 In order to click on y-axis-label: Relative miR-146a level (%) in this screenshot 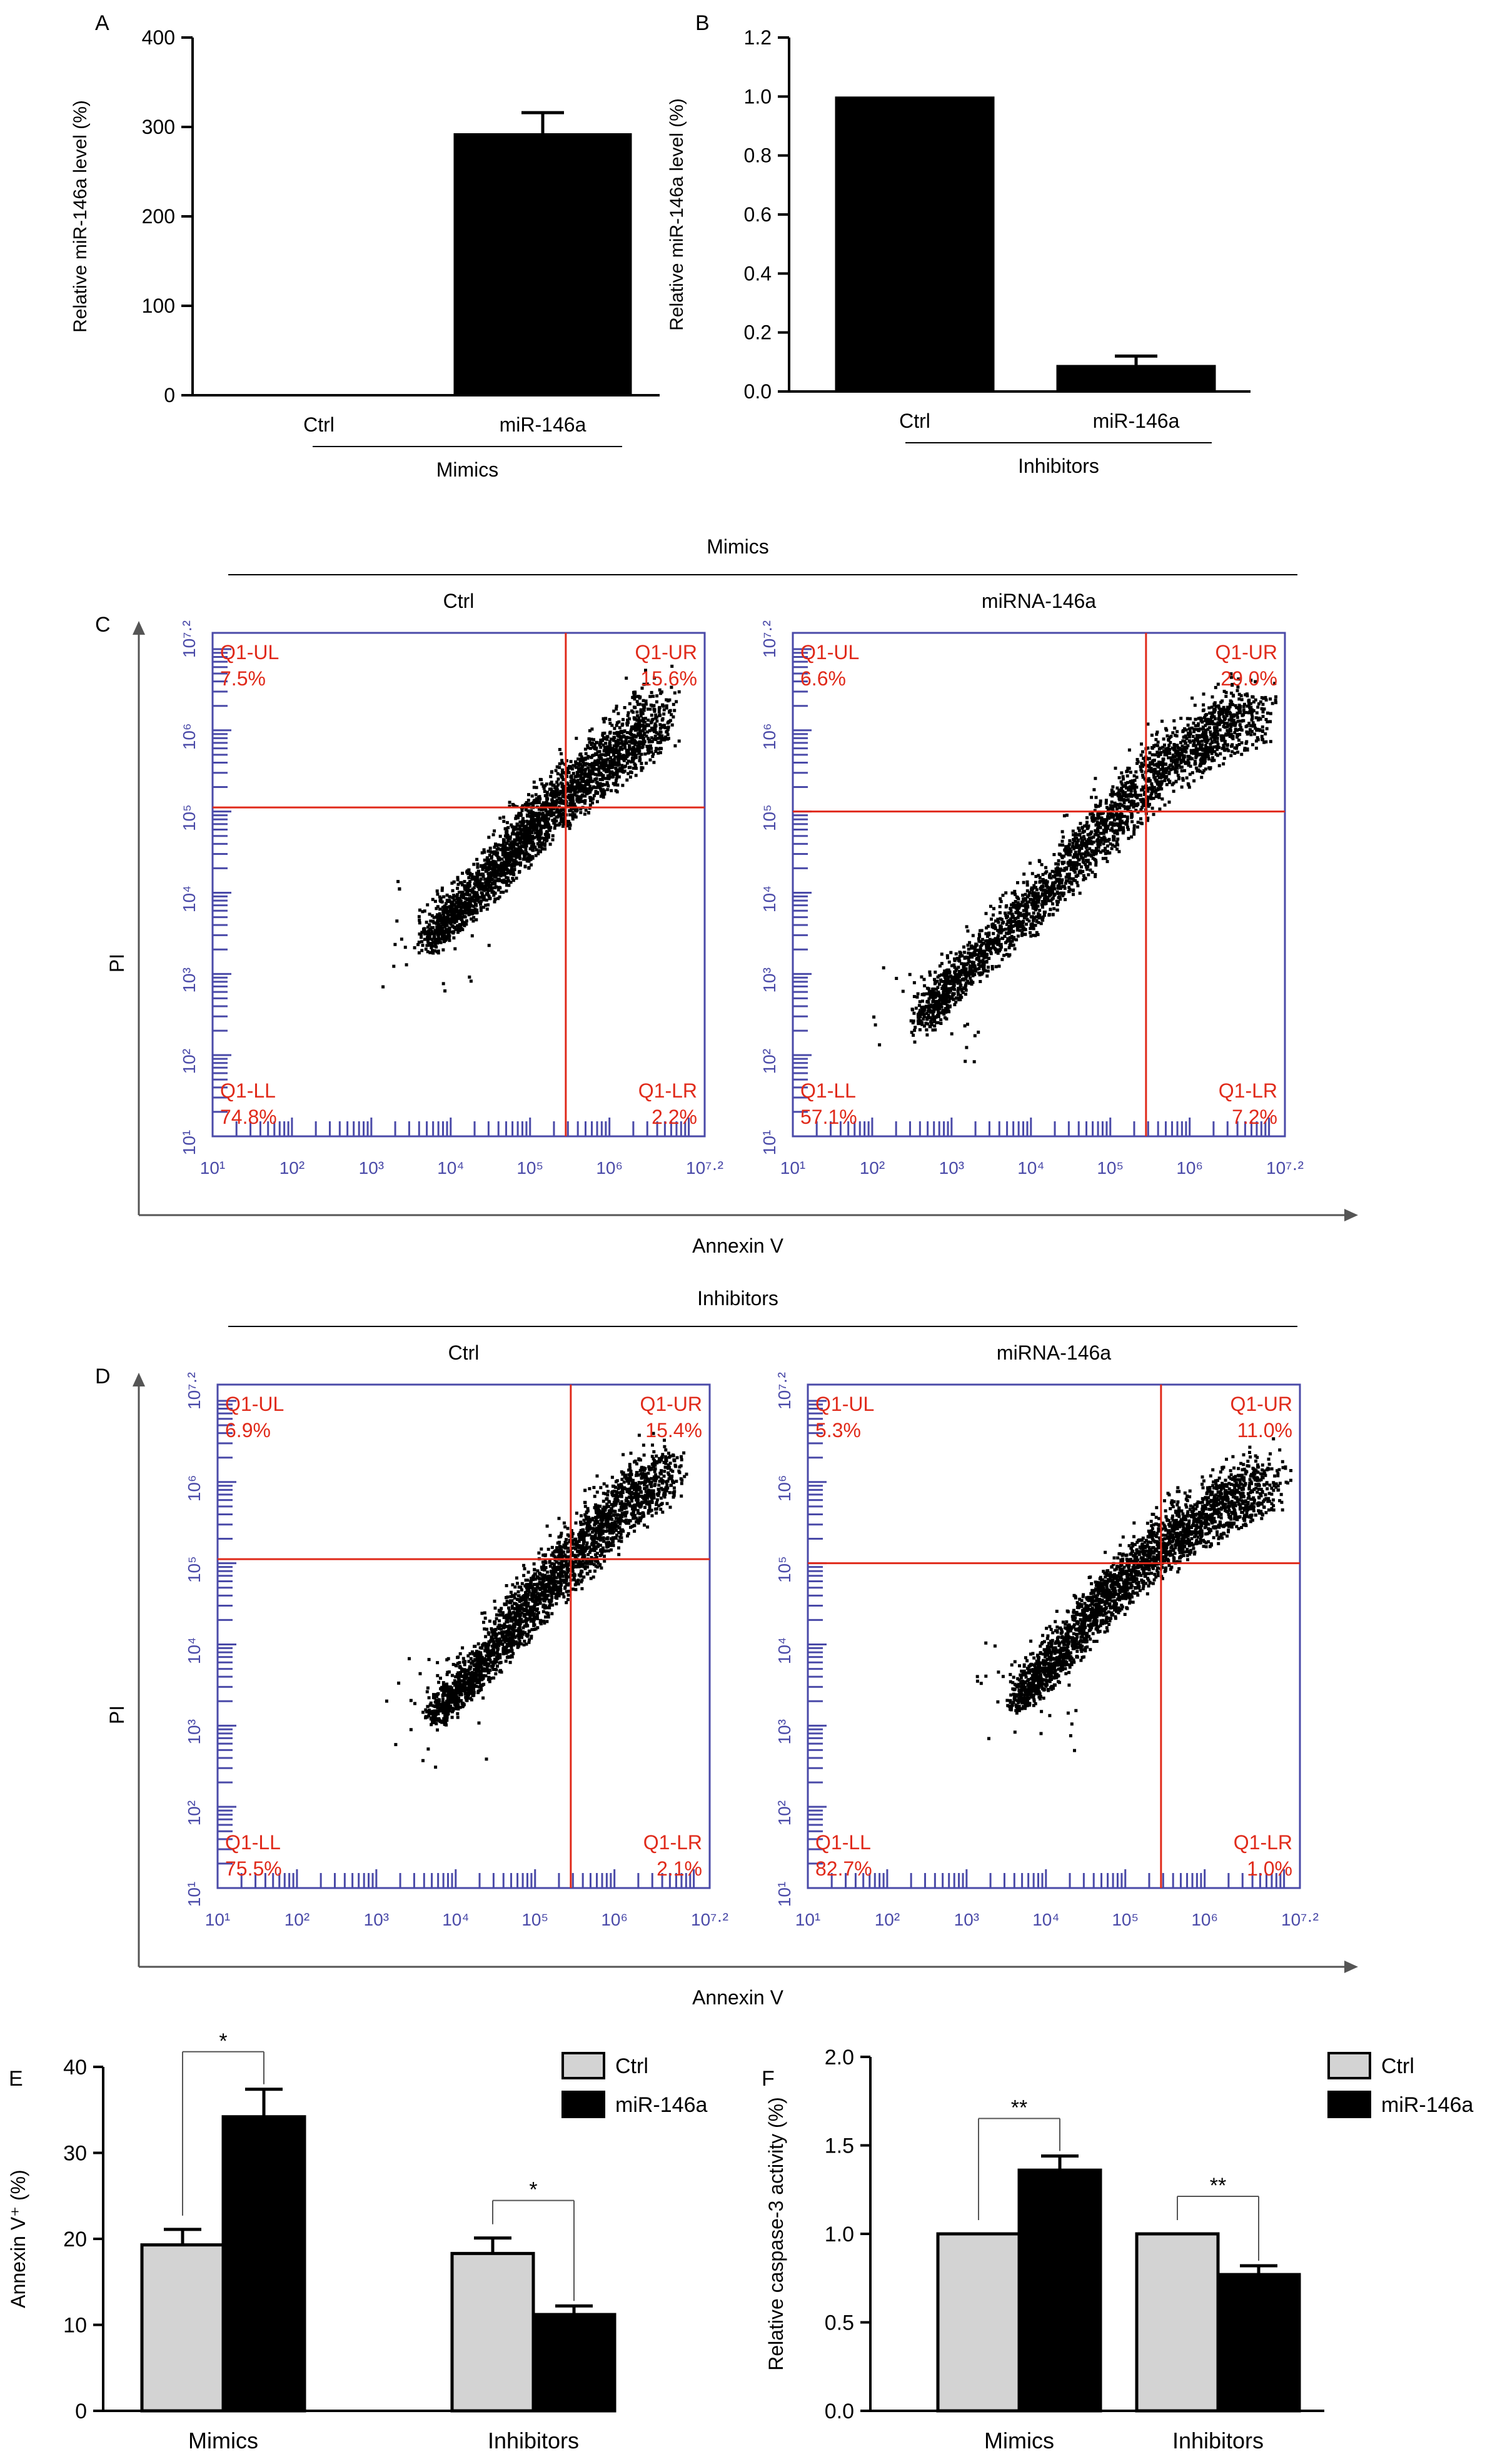, I will do `click(80, 217)`.